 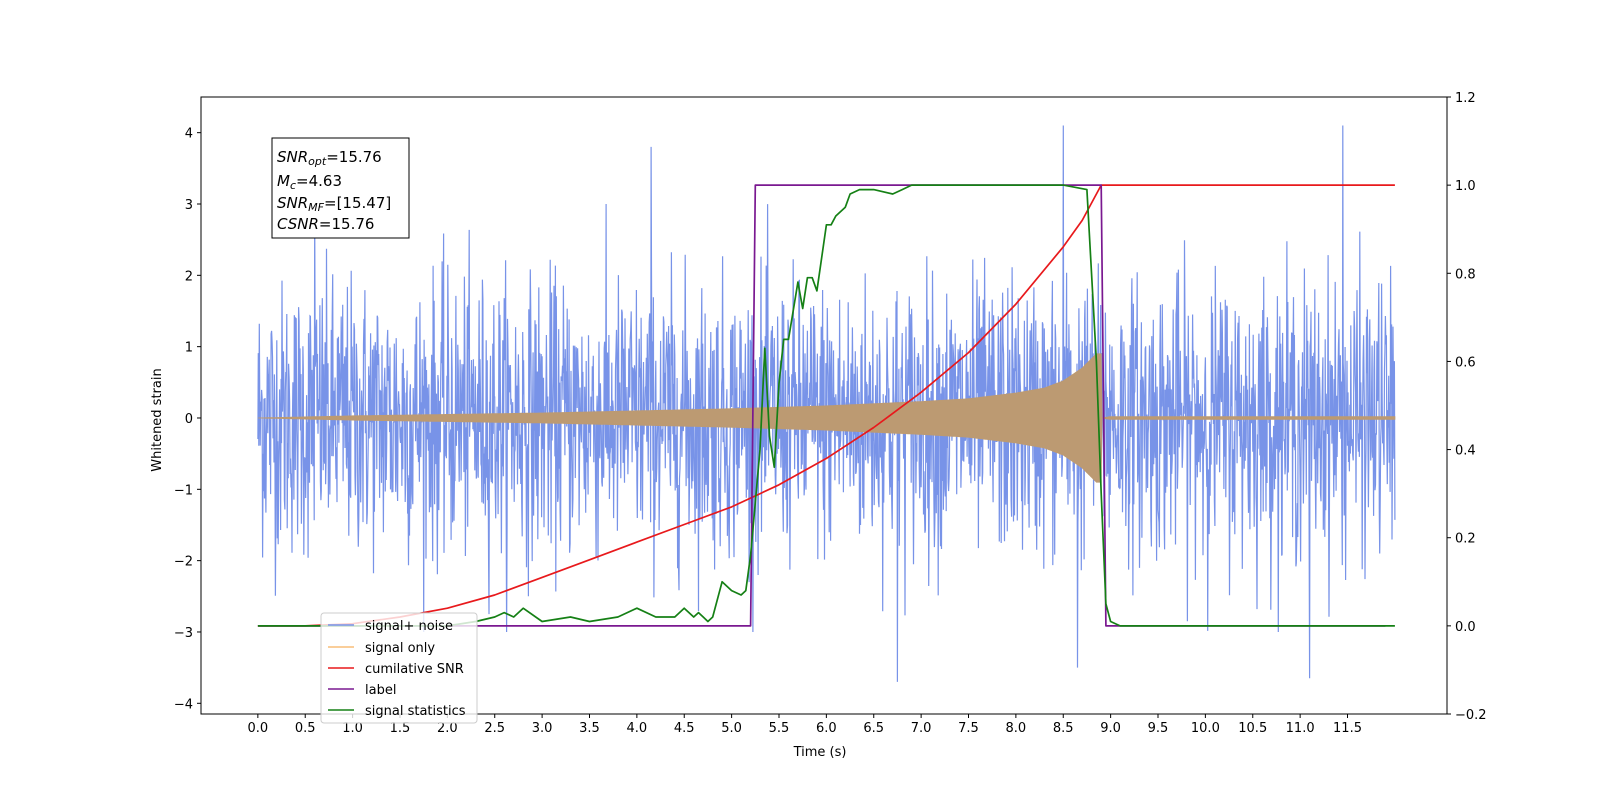 What do you see at coordinates (183, 562) in the screenshot?
I see `y-tick-label-left: −2` at bounding box center [183, 562].